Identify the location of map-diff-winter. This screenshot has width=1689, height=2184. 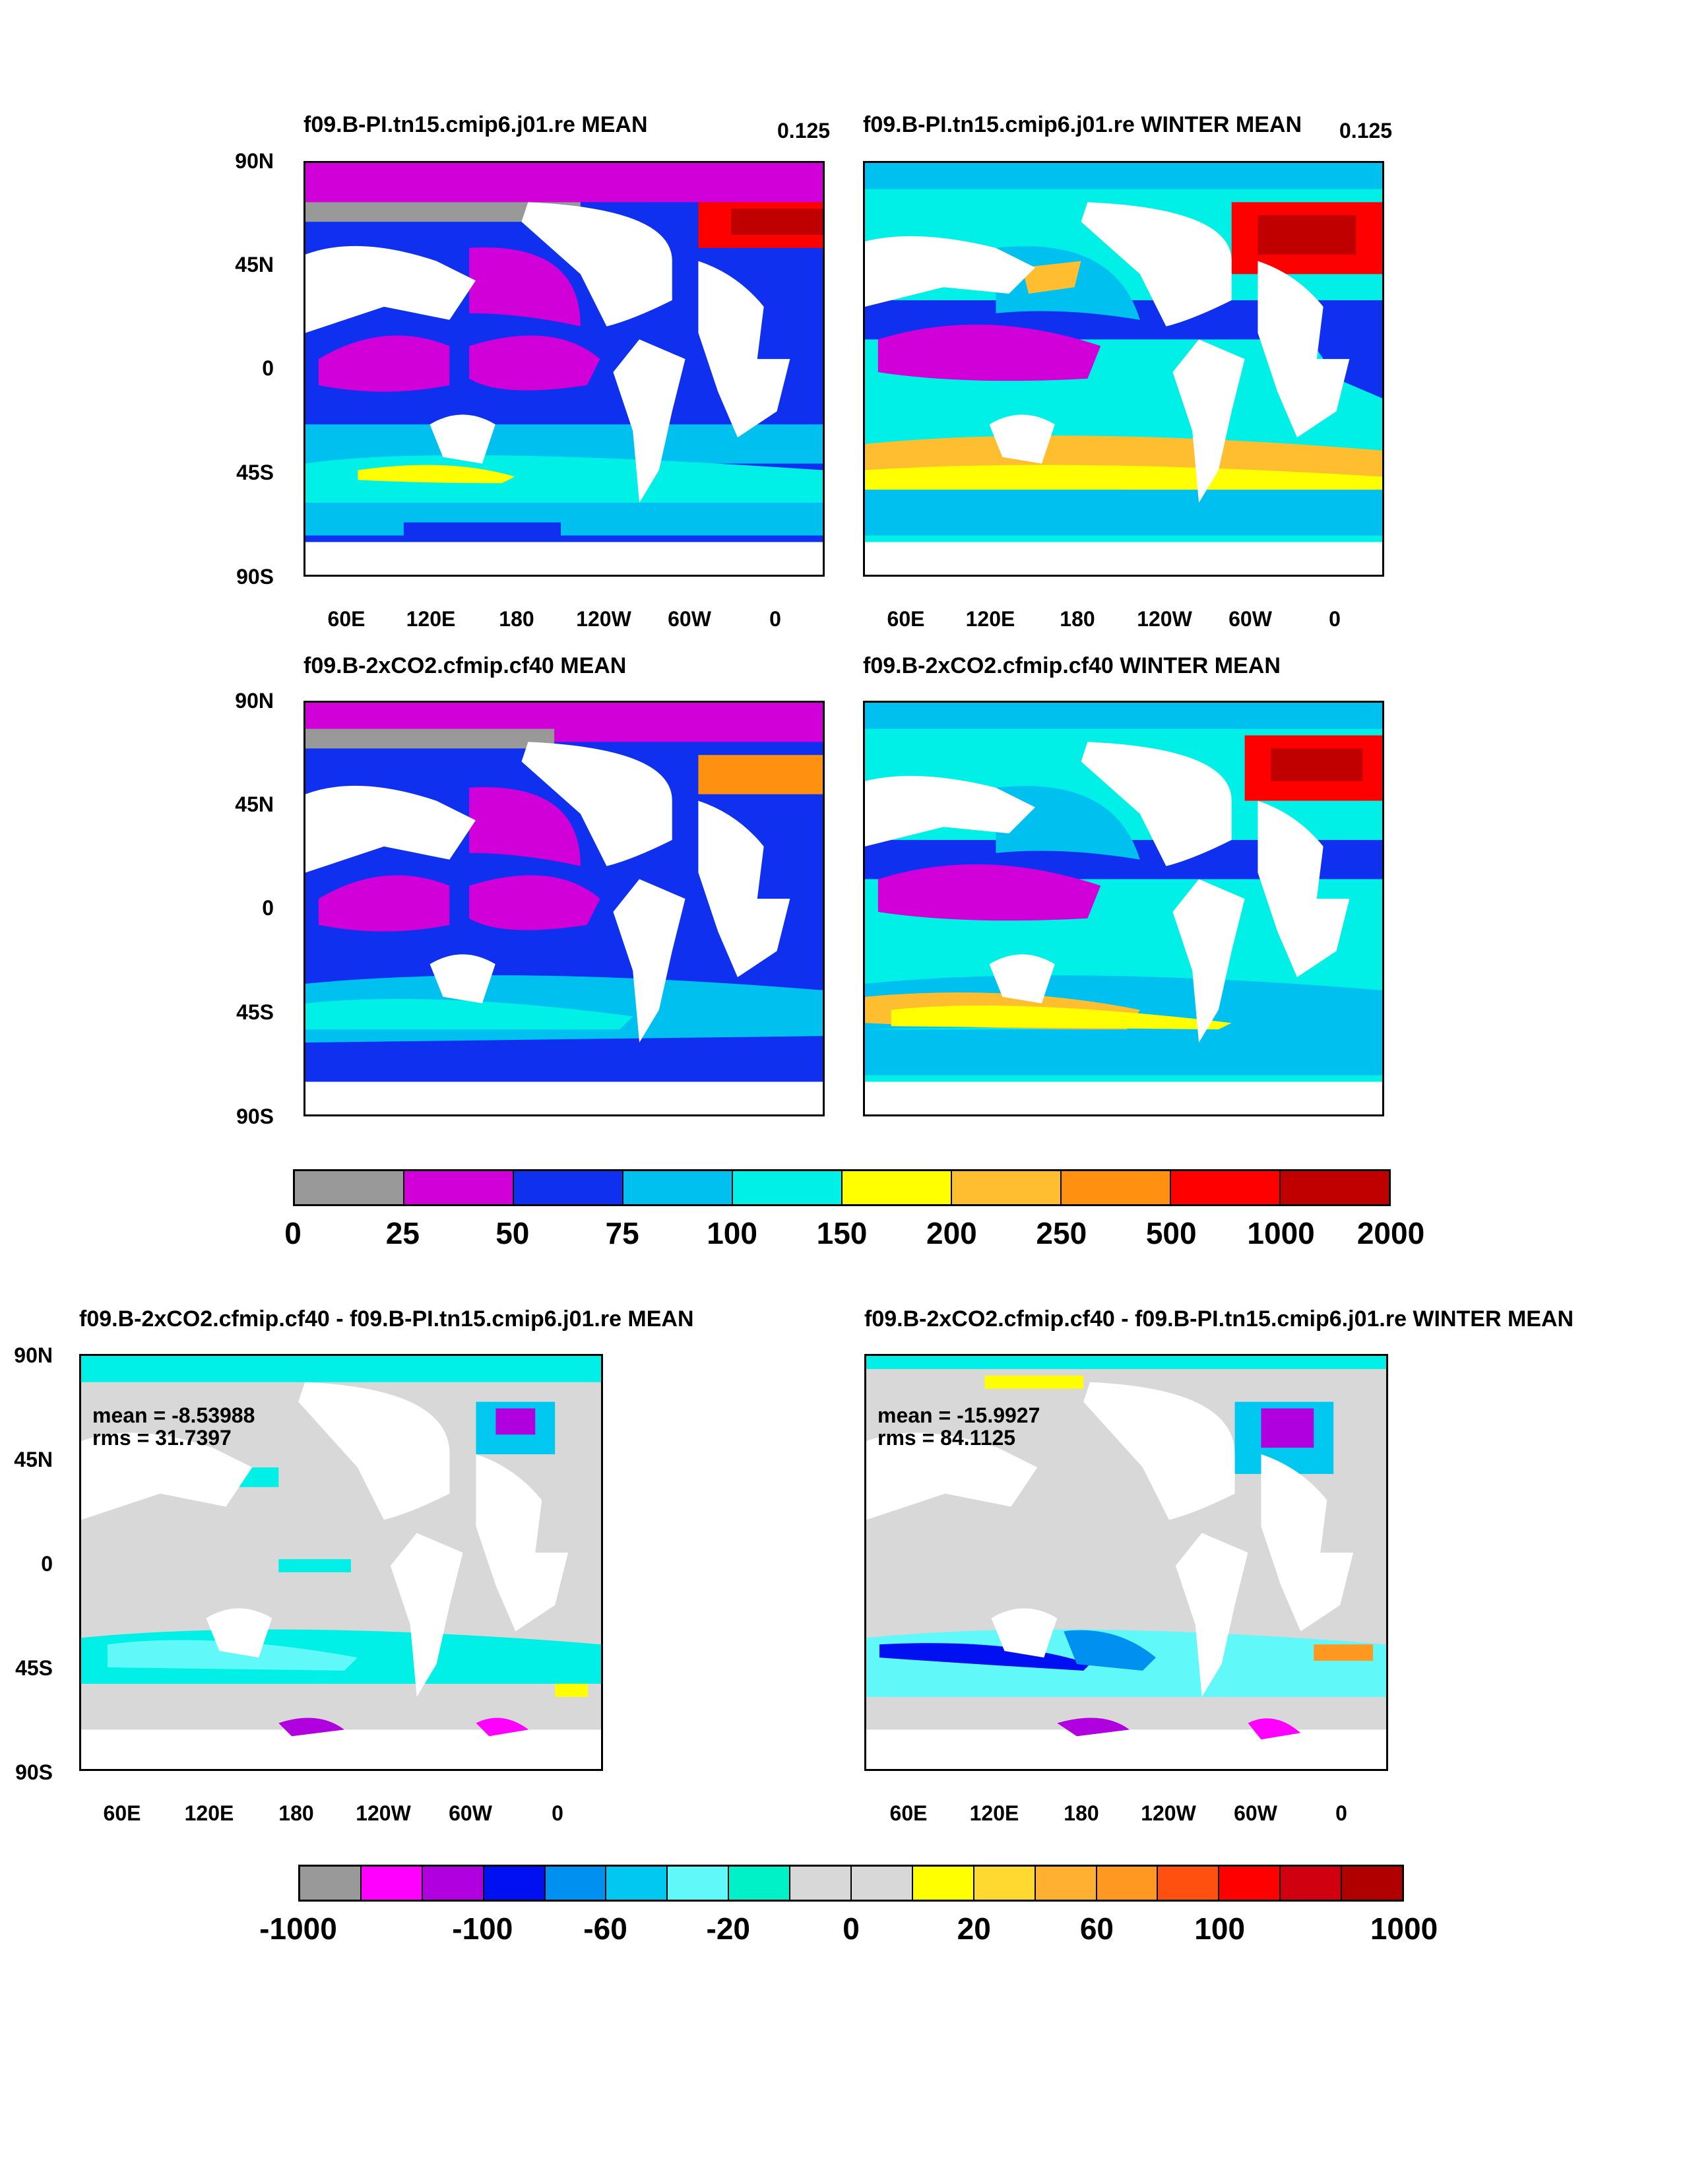
(1126, 1562).